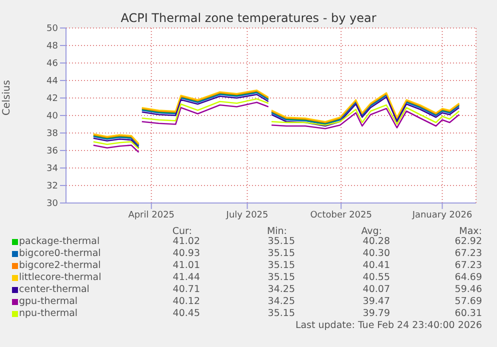 The width and height of the screenshot is (497, 347). Describe the element at coordinates (48, 313) in the screenshot. I see `legend-label: npu-thermal` at that location.